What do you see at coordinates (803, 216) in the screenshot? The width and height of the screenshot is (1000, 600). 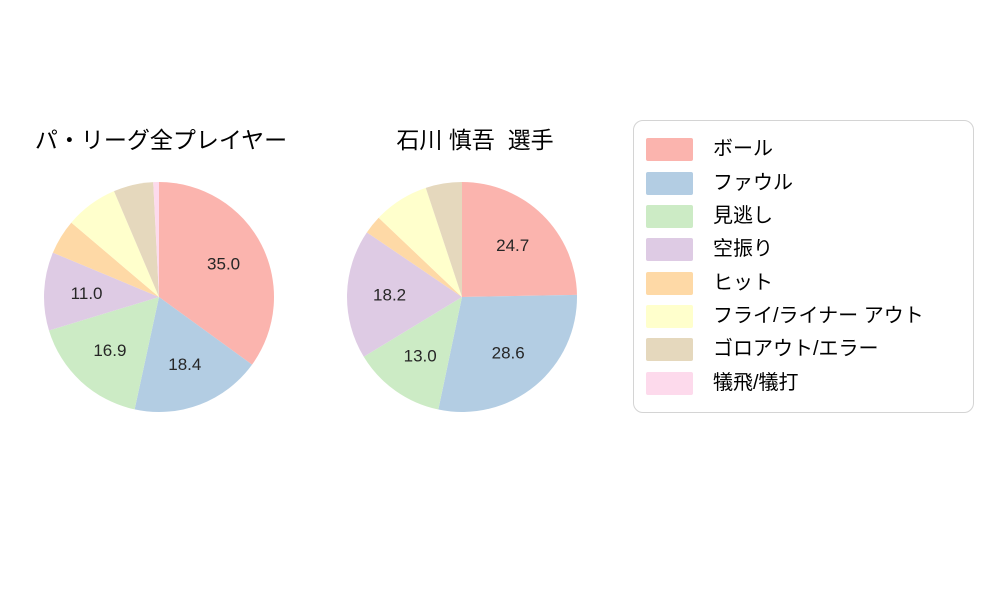 I see `legend-item: 見逃し` at bounding box center [803, 216].